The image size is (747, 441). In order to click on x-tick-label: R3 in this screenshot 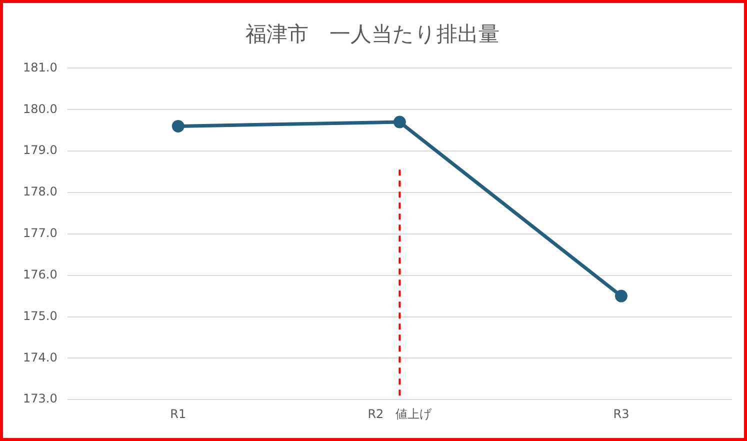, I will do `click(621, 413)`.